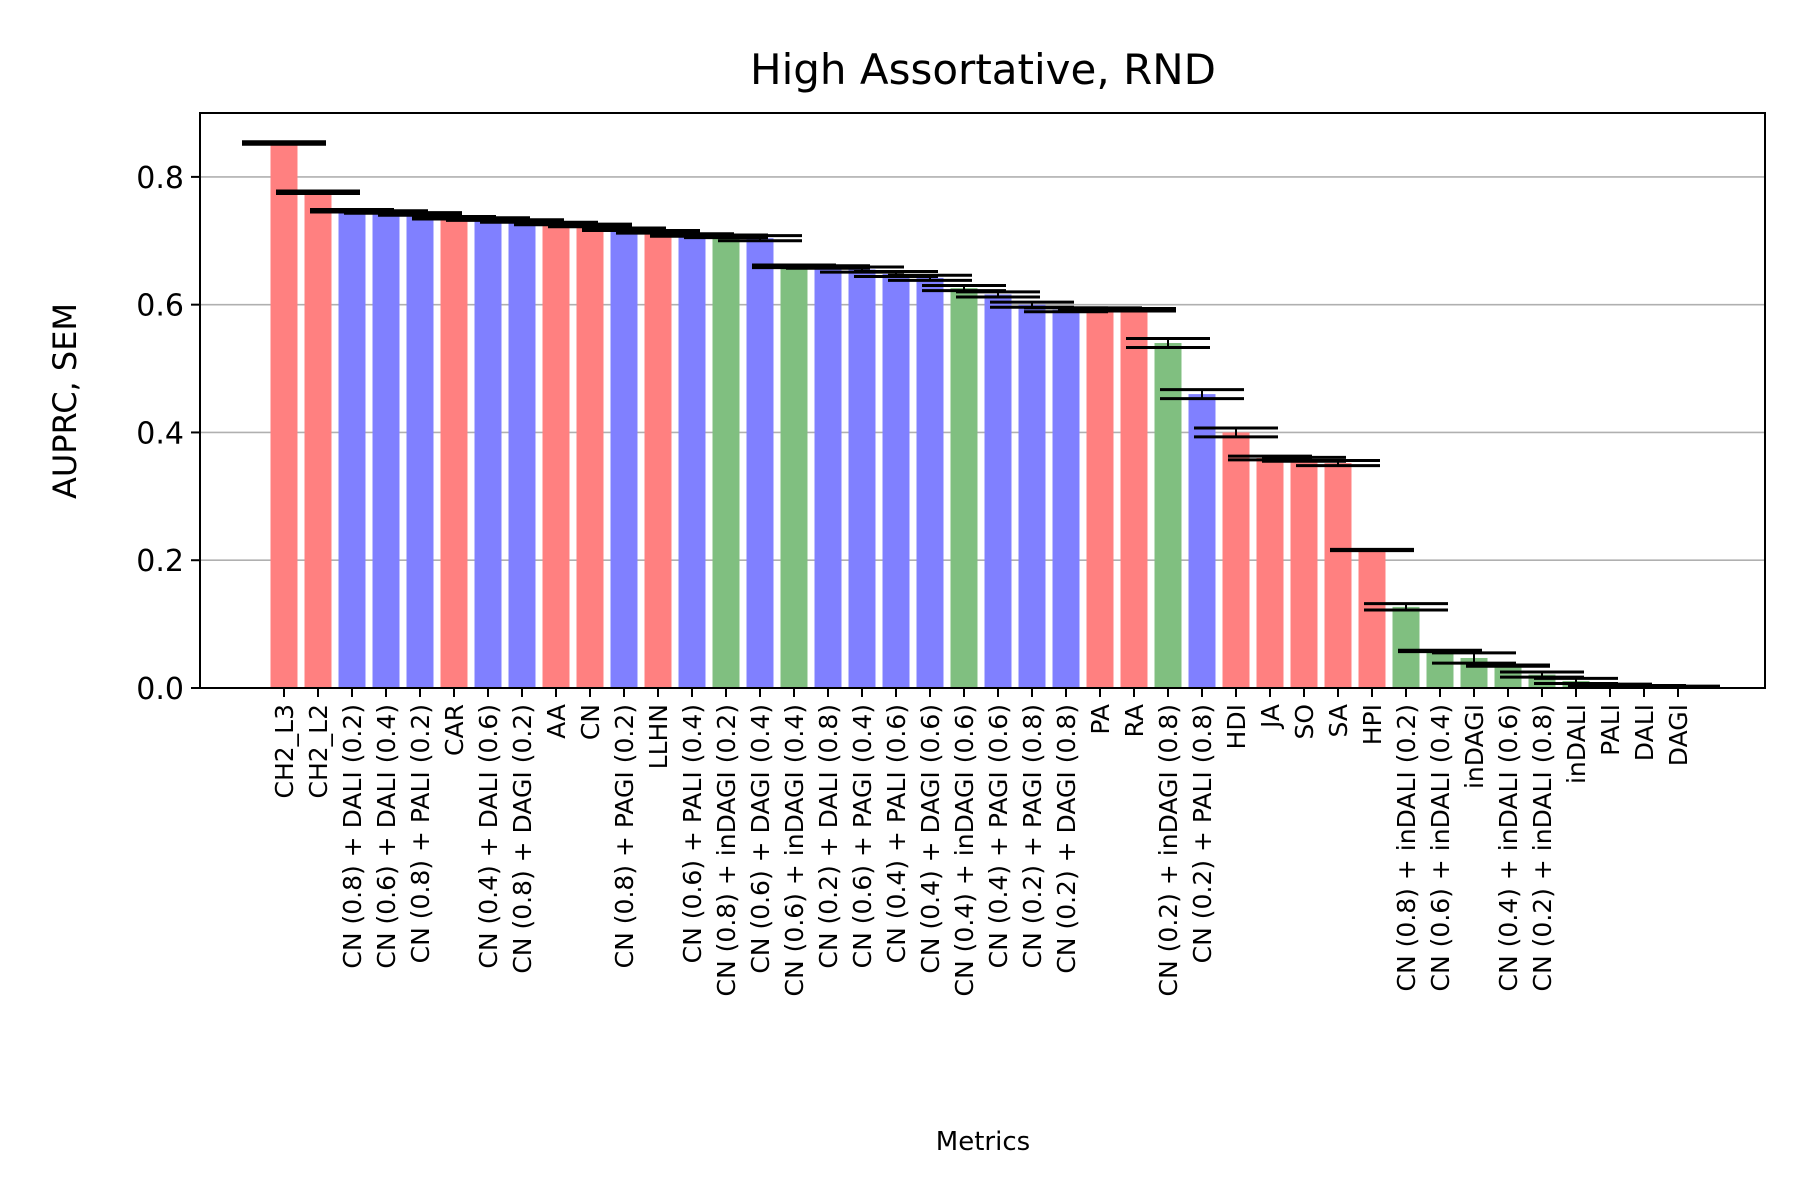  Describe the element at coordinates (1508, 847) in the screenshot. I see `x-tick-label: CN (0.4) + inDALI (0.6)` at that location.